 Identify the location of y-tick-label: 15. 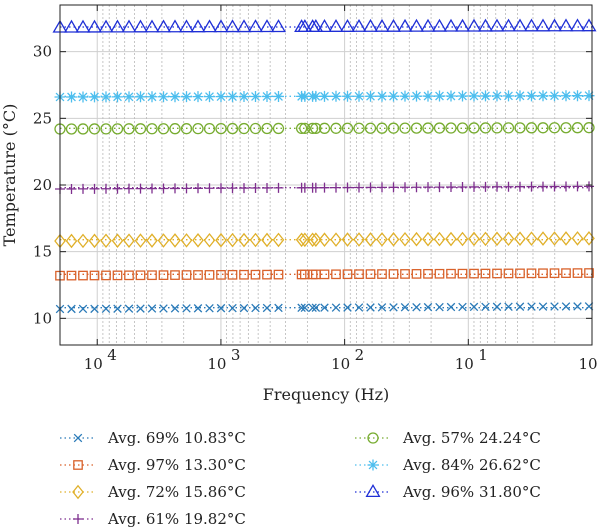
(42, 252).